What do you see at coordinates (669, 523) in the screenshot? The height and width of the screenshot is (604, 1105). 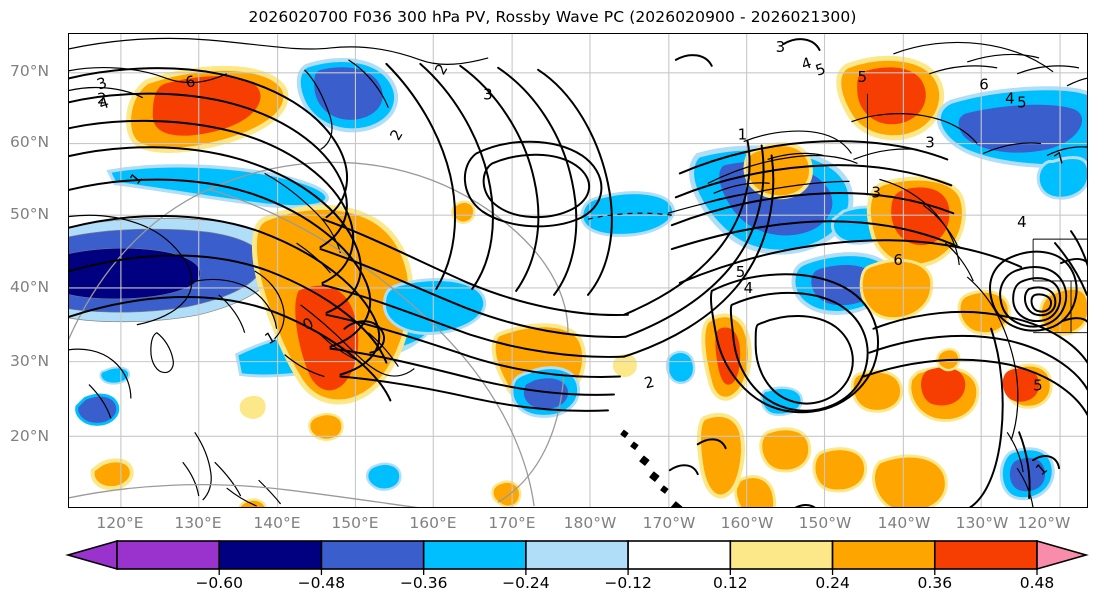 I see `lon-label: 170°W` at bounding box center [669, 523].